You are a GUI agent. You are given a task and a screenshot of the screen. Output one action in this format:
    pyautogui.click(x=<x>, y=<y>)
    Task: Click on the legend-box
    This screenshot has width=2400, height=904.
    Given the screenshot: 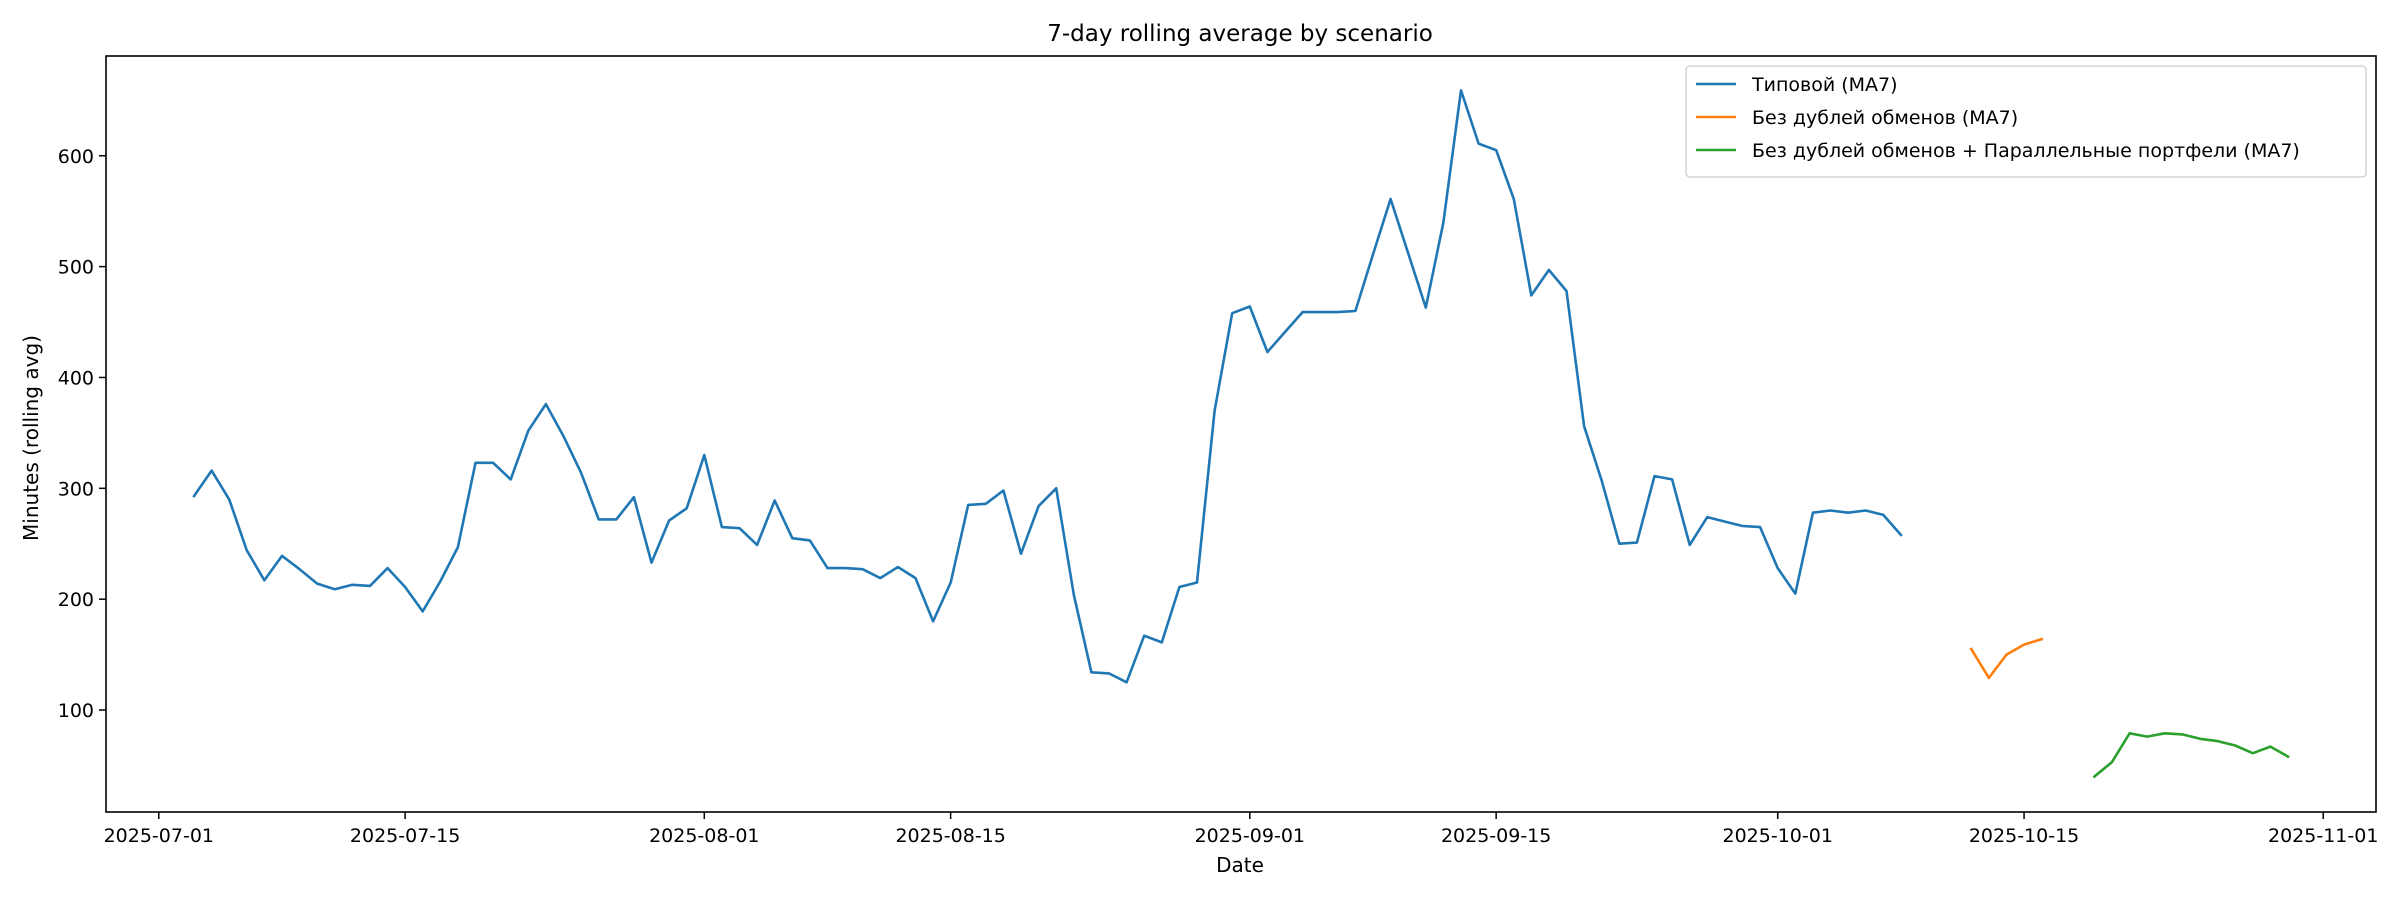 What is the action you would take?
    pyautogui.click(x=2026, y=121)
    